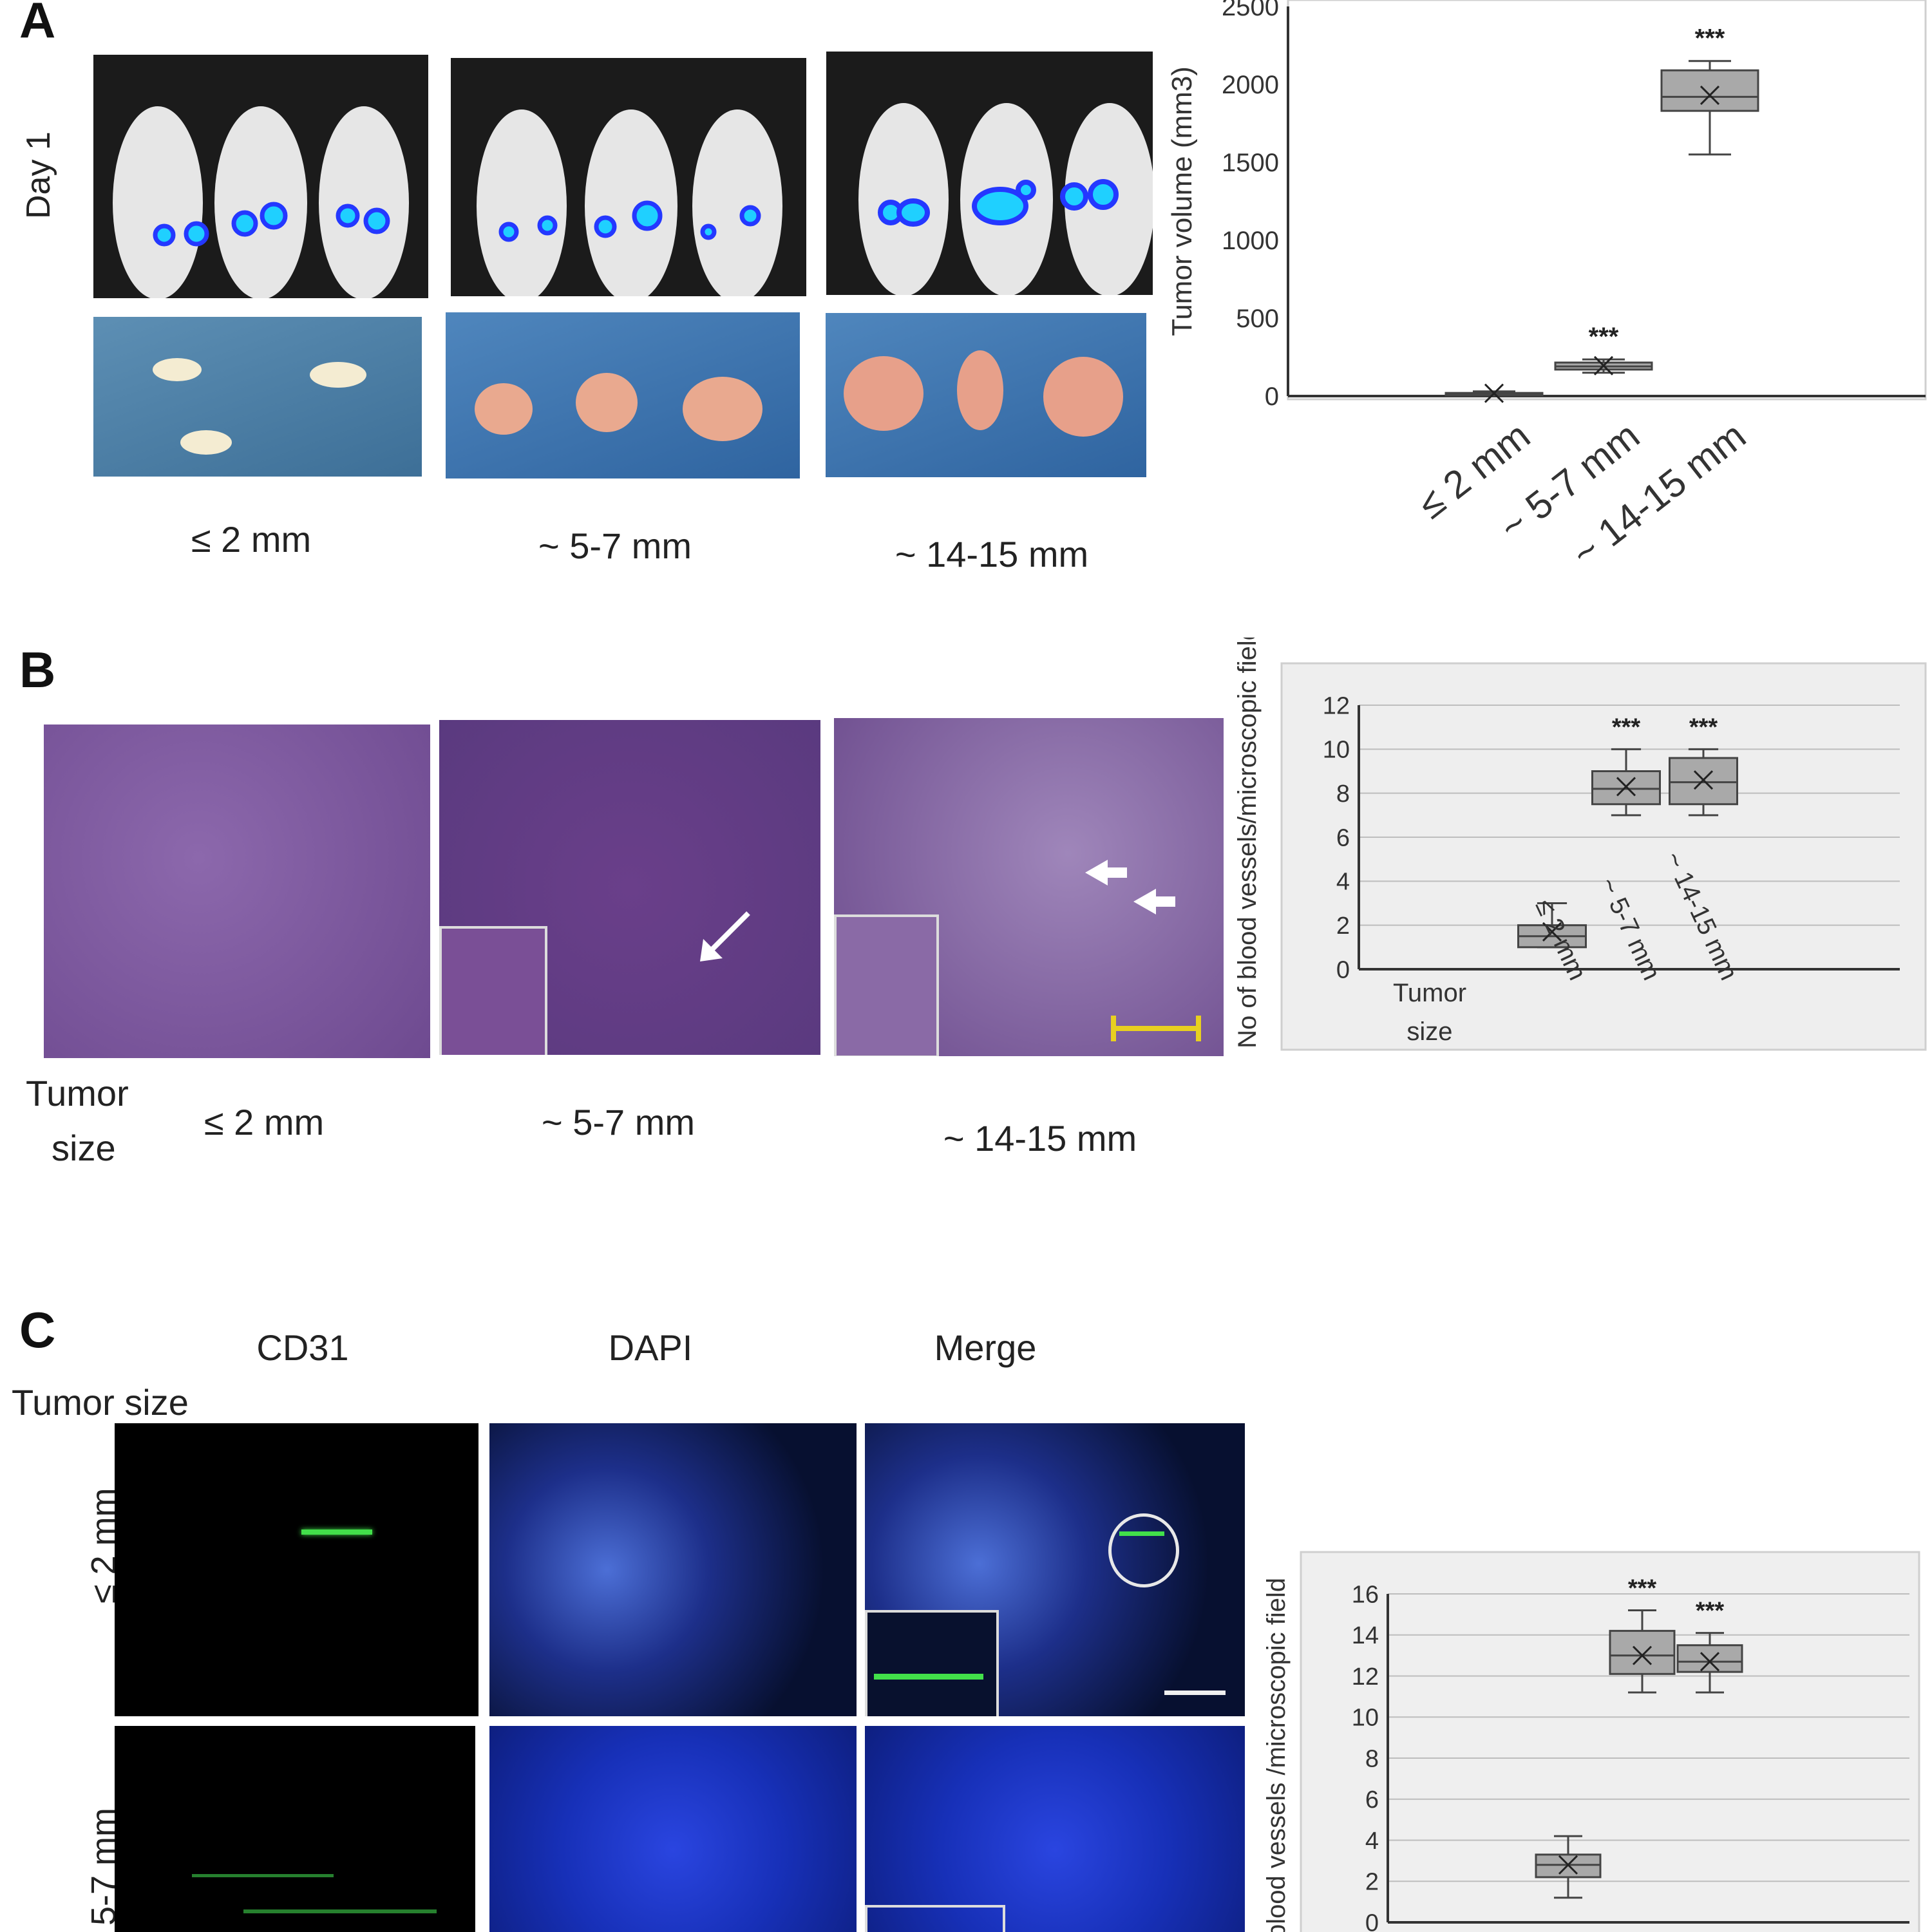 The width and height of the screenshot is (1932, 1932). I want to click on size-row-label: size, so click(84, 1148).